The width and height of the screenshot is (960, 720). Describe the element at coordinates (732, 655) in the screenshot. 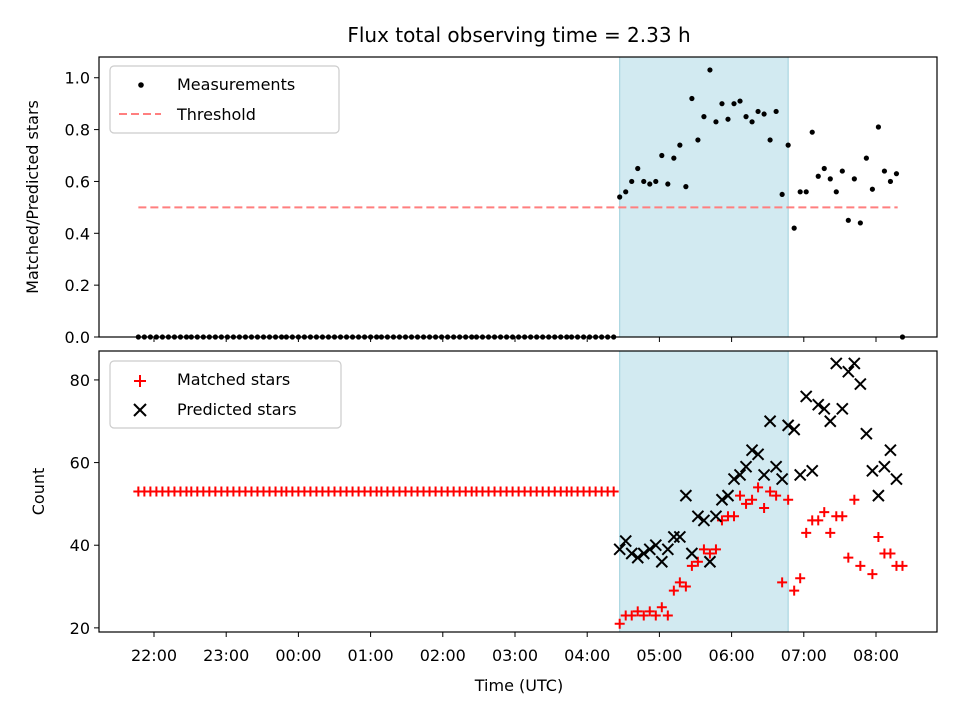

I see `x-tick-label: 06:00` at that location.